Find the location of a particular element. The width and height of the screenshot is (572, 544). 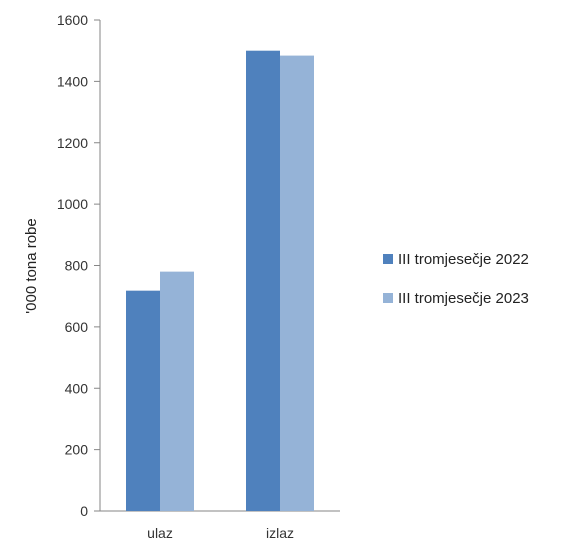

y-tick-label: 400 is located at coordinates (77, 388).